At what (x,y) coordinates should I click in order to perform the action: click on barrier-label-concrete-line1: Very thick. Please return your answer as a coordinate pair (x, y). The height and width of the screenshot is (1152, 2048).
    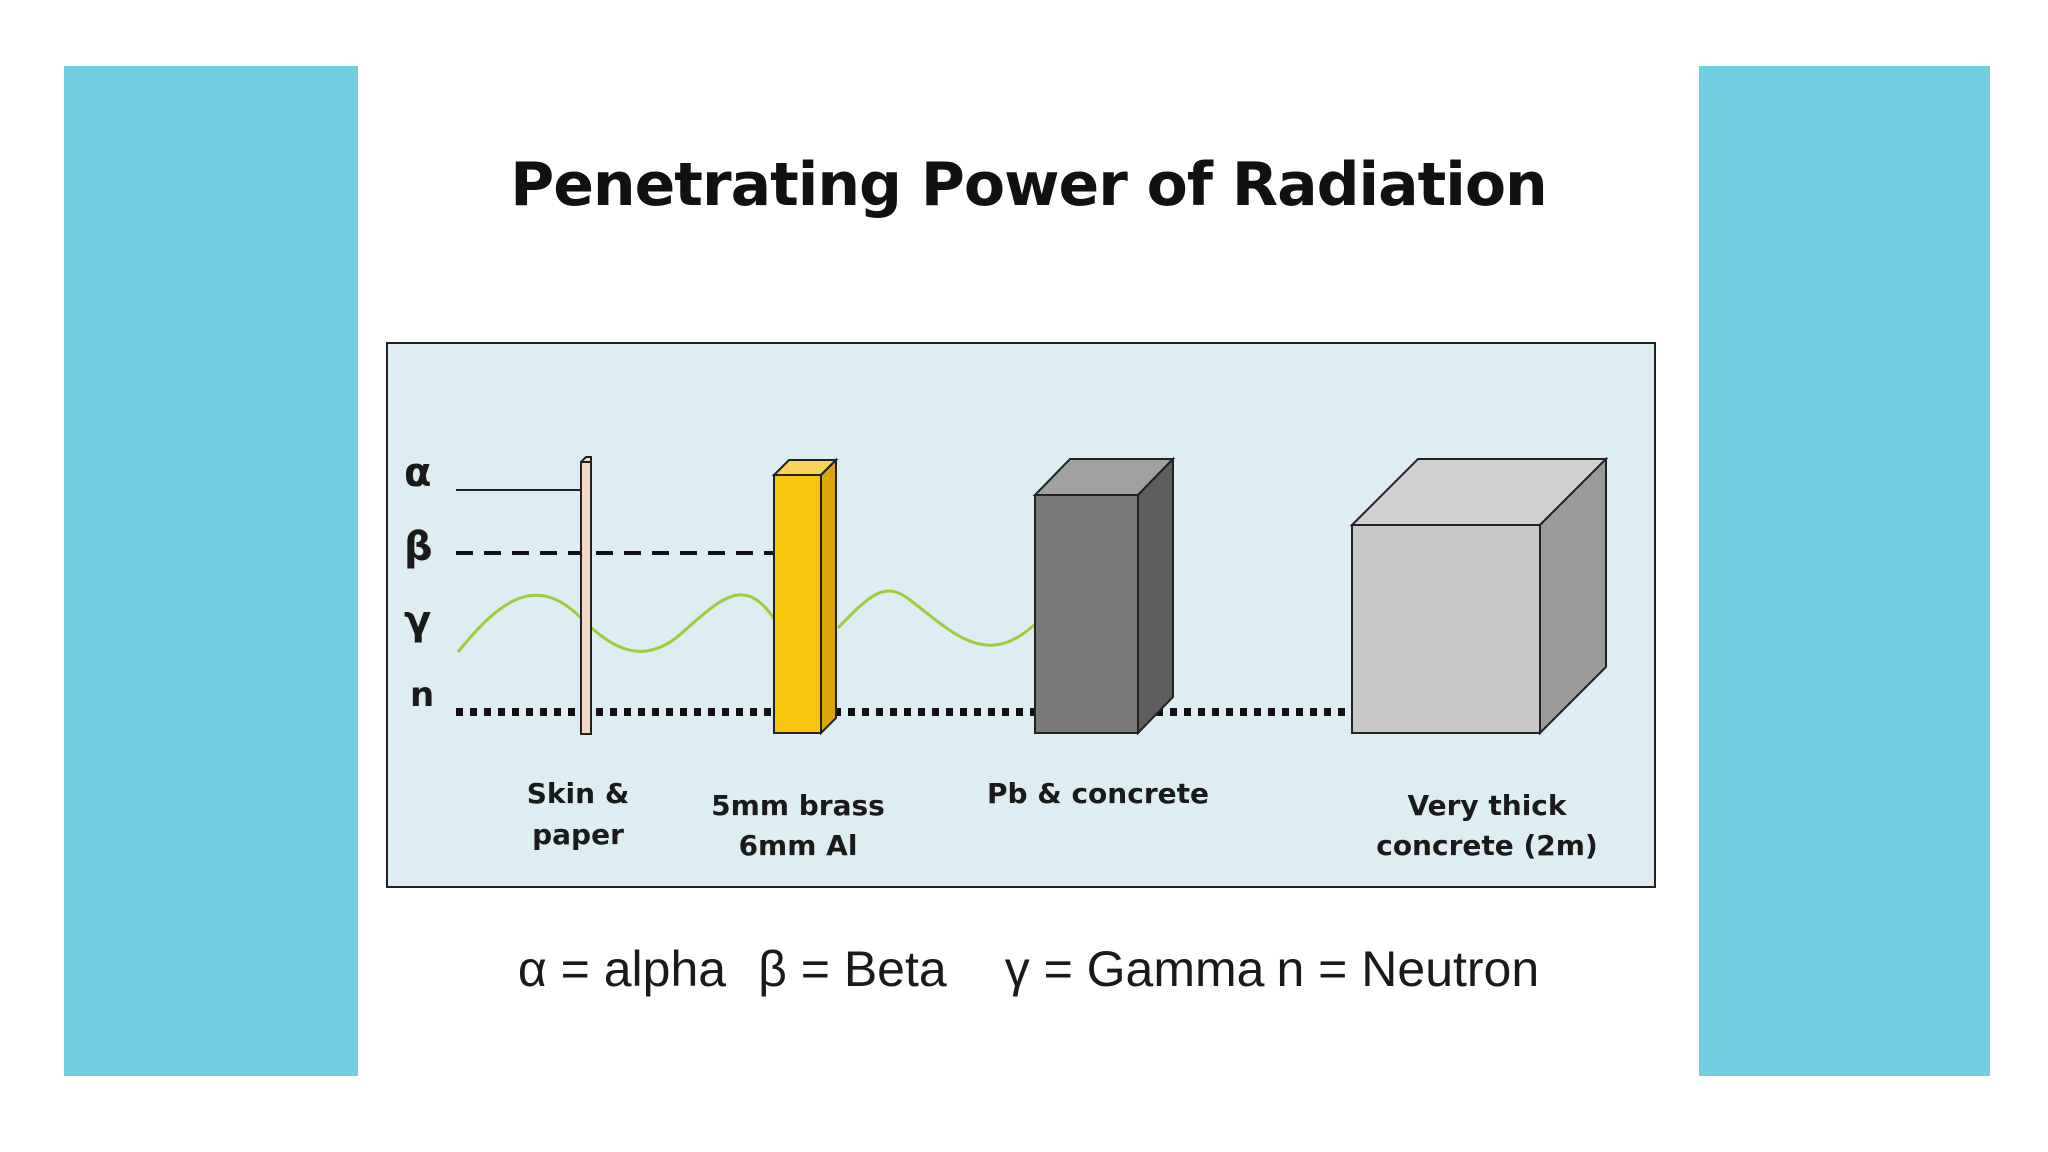
    Looking at the image, I should click on (1487, 805).